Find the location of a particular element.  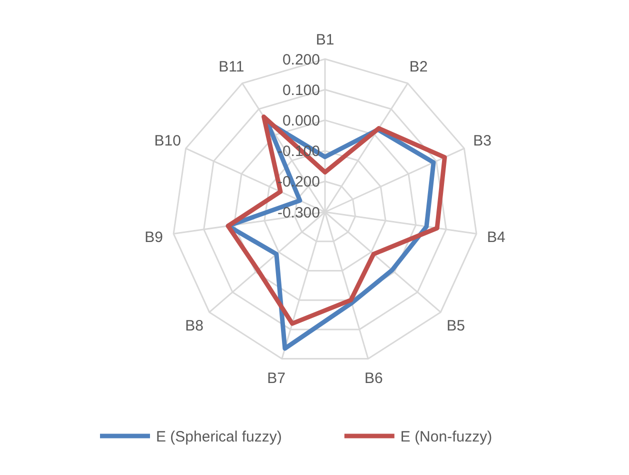

legend-label: E (Non-fuzzy) is located at coordinates (446, 437).